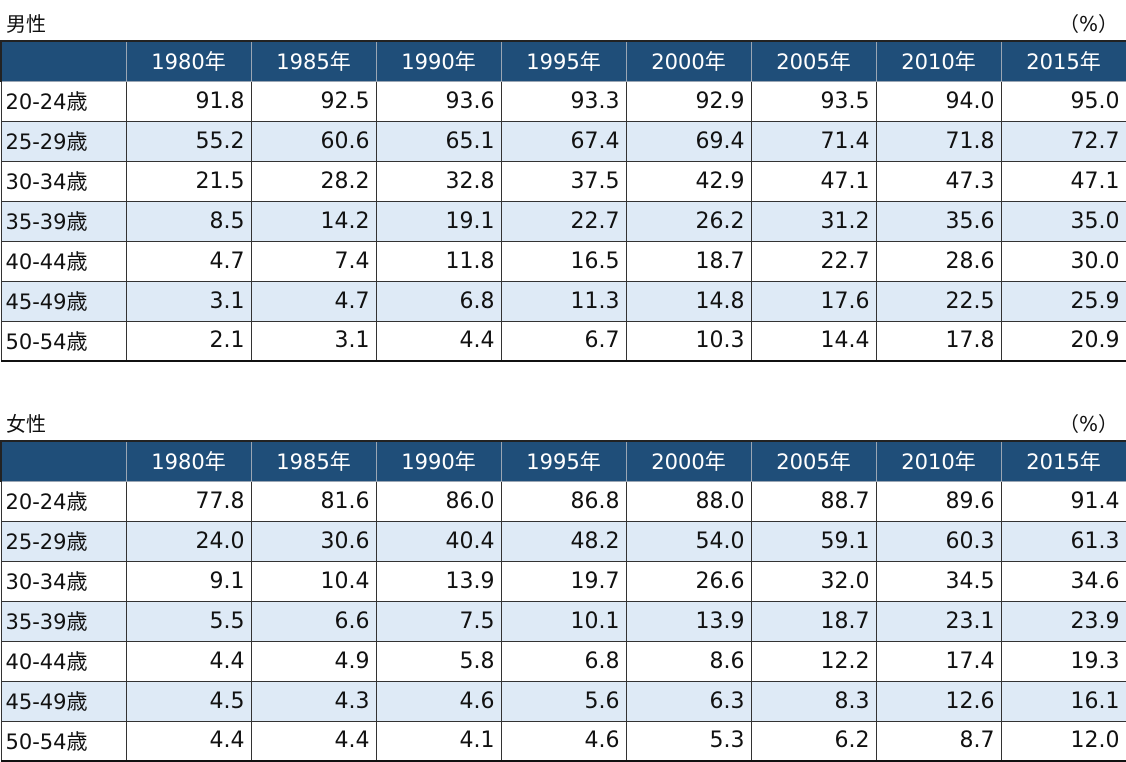 This screenshot has height=762, width=1126. Describe the element at coordinates (938, 541) in the screenshot. I see `rate-cell: 60.3` at that location.